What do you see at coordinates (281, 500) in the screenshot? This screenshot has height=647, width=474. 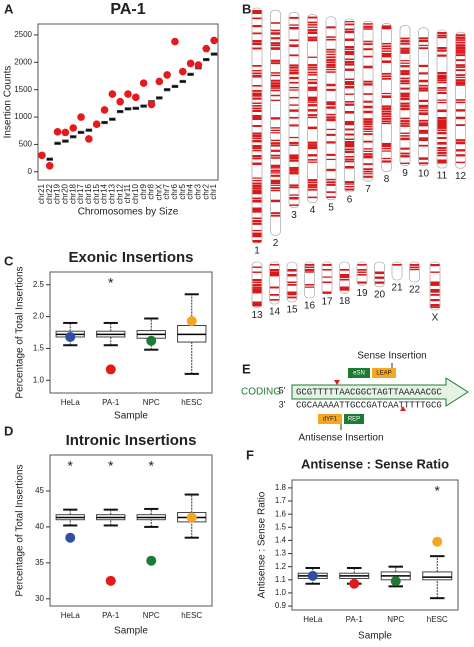 I see `y-tick-label: 1.7` at bounding box center [281, 500].